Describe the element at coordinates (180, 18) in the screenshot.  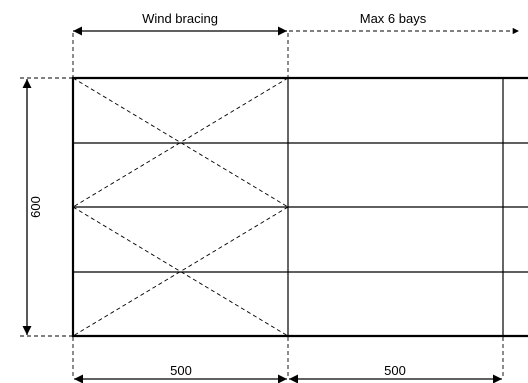
I see `wind-bracing-label: Wind bracing` at that location.